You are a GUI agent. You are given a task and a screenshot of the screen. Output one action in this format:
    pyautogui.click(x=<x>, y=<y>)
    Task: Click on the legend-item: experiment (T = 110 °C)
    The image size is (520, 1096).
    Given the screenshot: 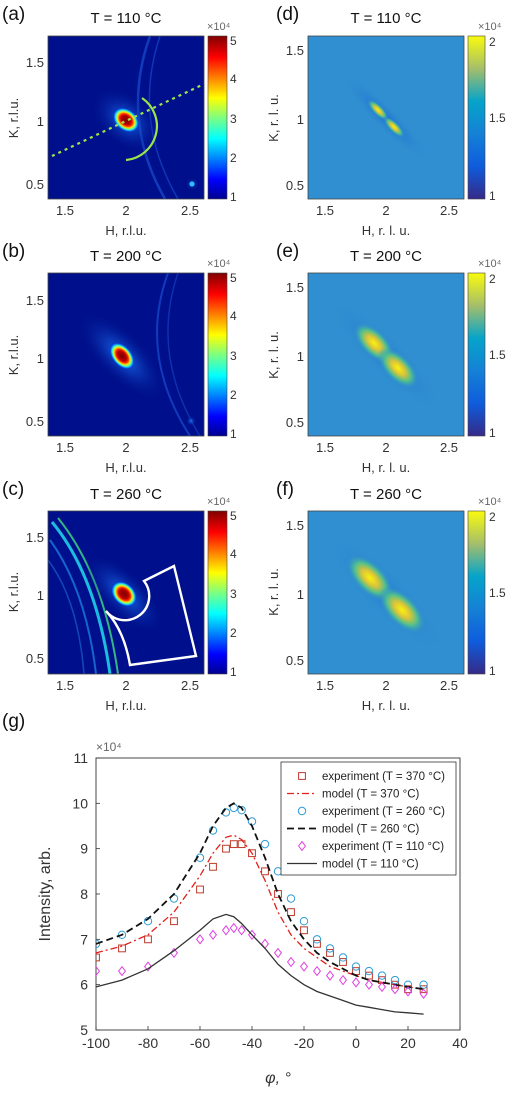 What is the action you would take?
    pyautogui.click(x=370, y=846)
    